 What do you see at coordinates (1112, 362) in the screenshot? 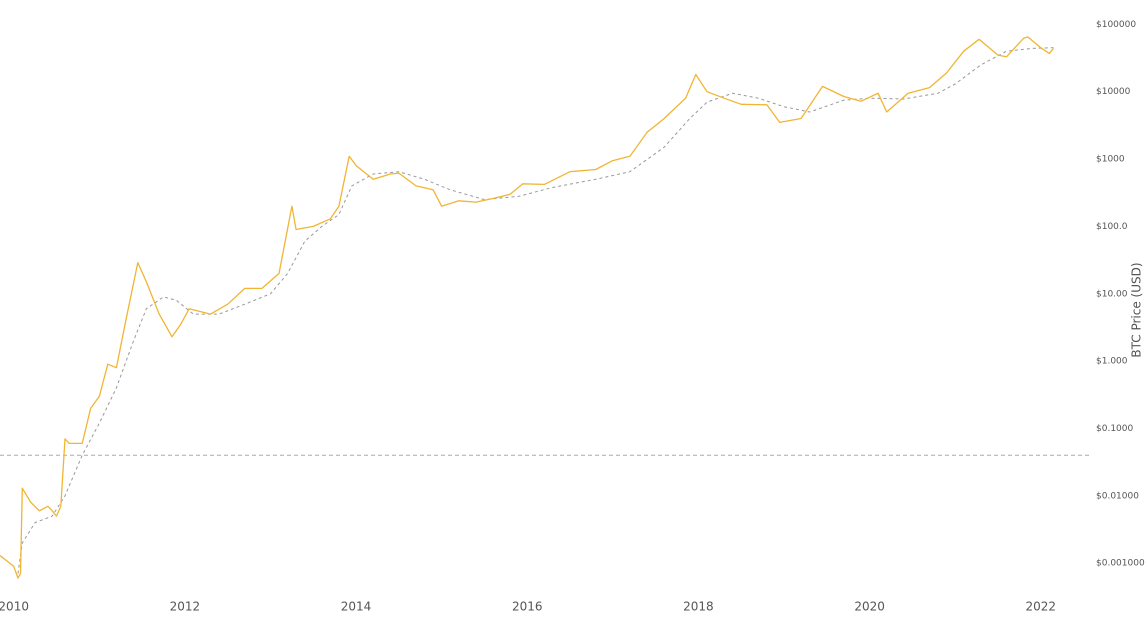
I see `y-tick-label: $1.000` at bounding box center [1112, 362].